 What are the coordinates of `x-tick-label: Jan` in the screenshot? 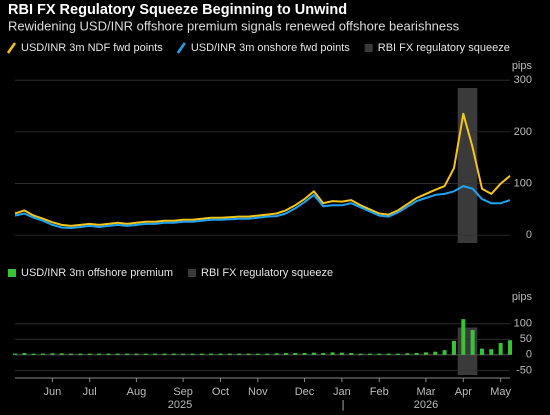 It's located at (342, 392).